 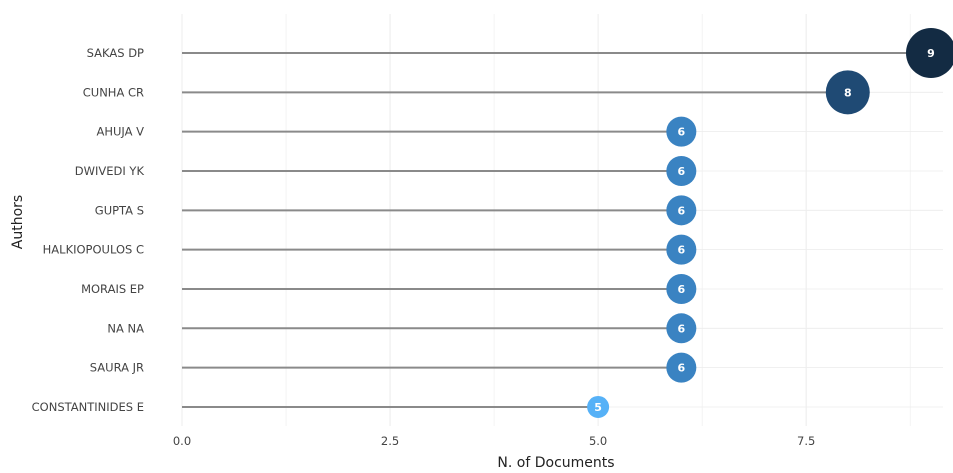 I want to click on y-tick-label: GUPTA S, so click(x=119, y=210).